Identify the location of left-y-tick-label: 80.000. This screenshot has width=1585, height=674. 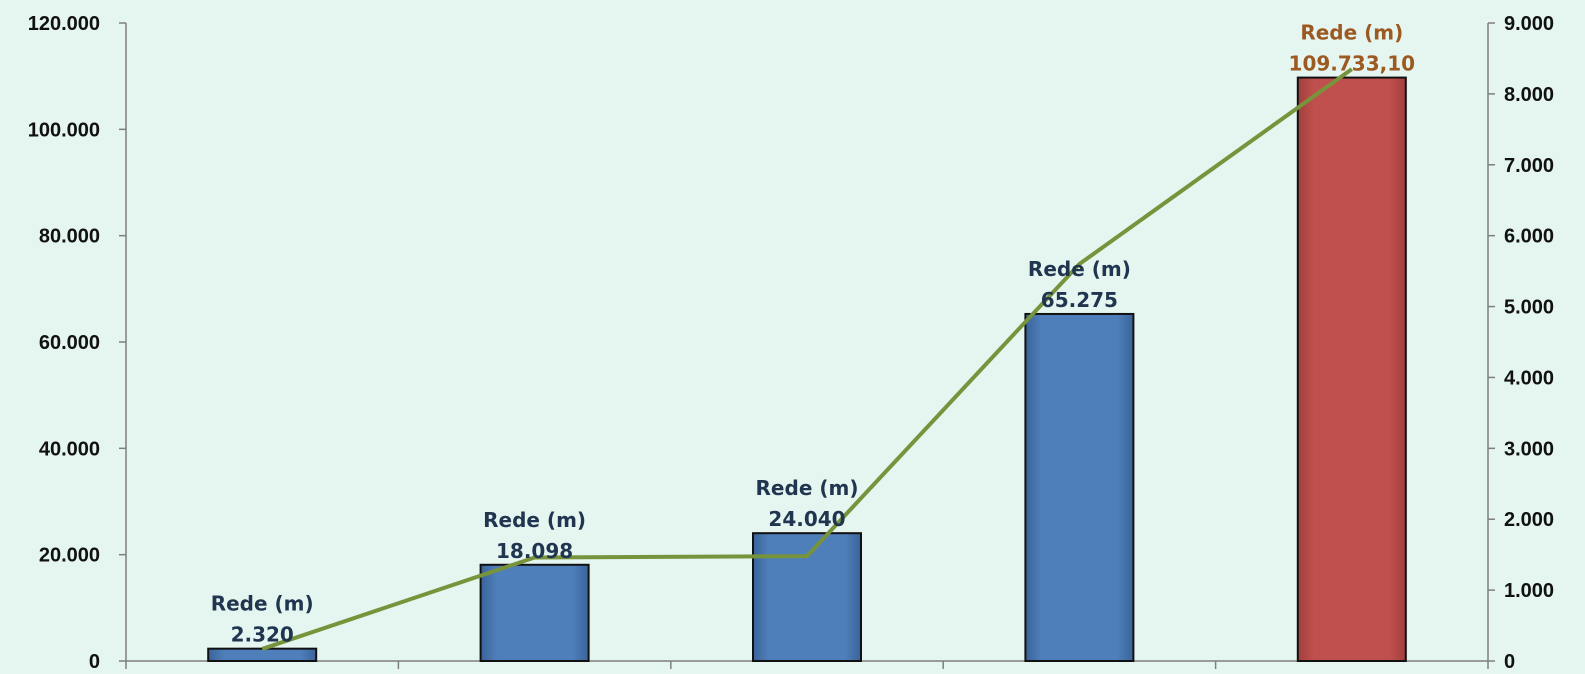
(69, 237).